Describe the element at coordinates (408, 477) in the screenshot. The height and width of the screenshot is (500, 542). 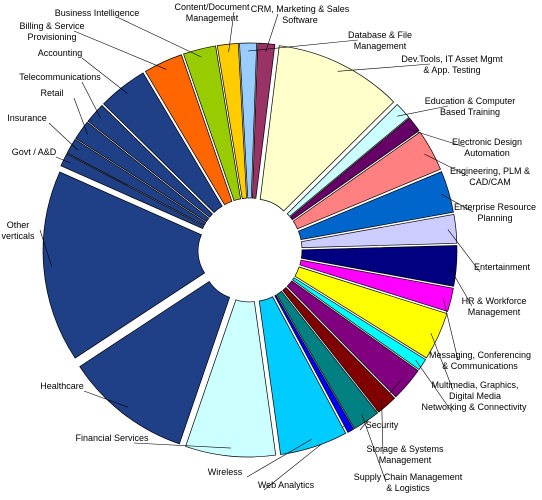
I see `slice-label-line: Supply Chain Management` at that location.